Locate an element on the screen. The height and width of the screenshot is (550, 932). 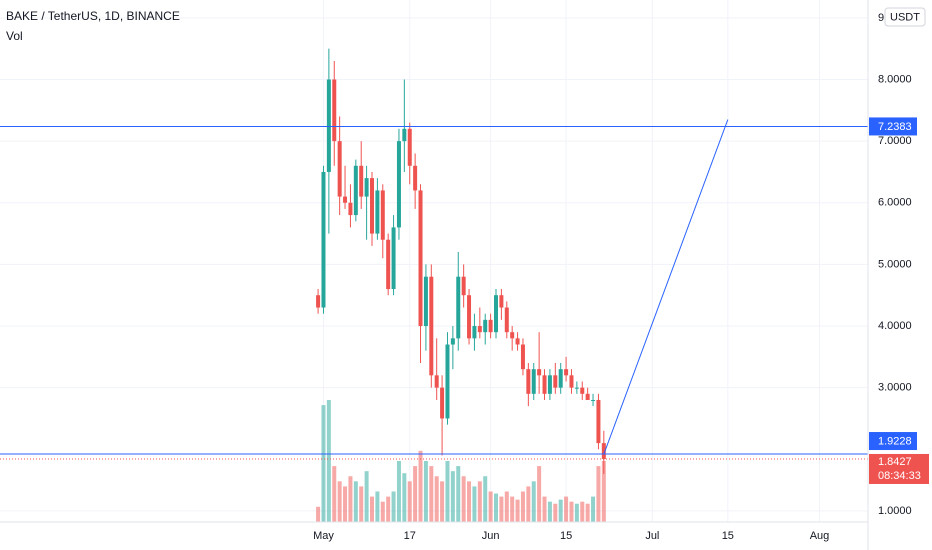
last-price-label: 1.8427 is located at coordinates (895, 462).